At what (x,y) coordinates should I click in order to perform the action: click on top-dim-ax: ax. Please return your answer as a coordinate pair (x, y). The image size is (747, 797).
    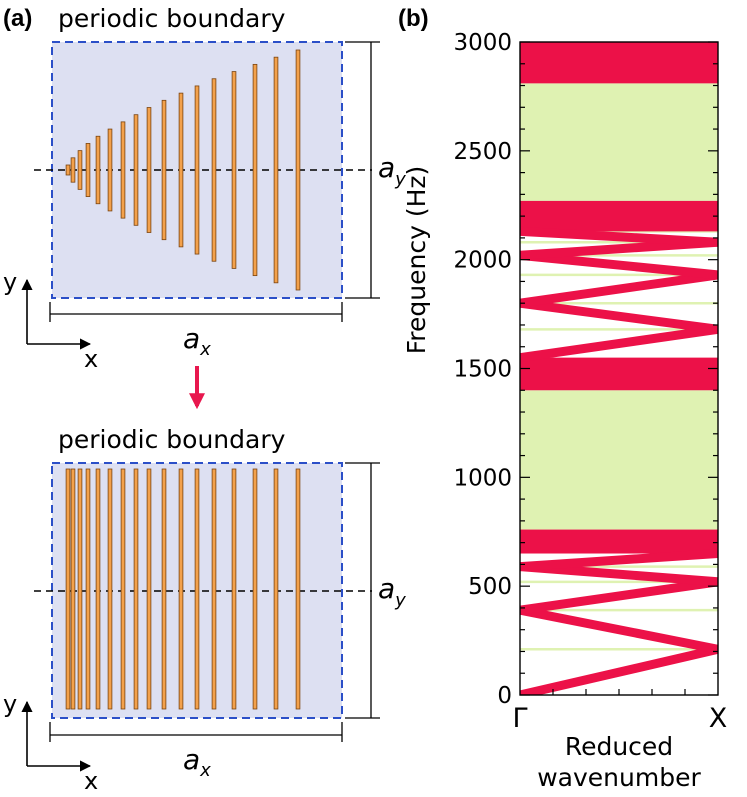
    Looking at the image, I should click on (196, 331).